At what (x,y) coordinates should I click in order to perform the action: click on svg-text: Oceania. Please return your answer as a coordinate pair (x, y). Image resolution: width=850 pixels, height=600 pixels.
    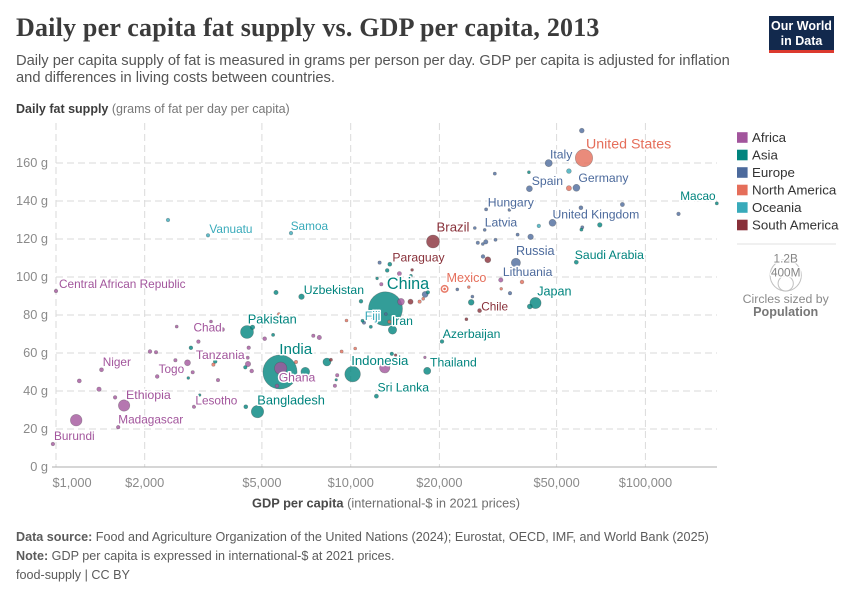
    Looking at the image, I should click on (777, 207).